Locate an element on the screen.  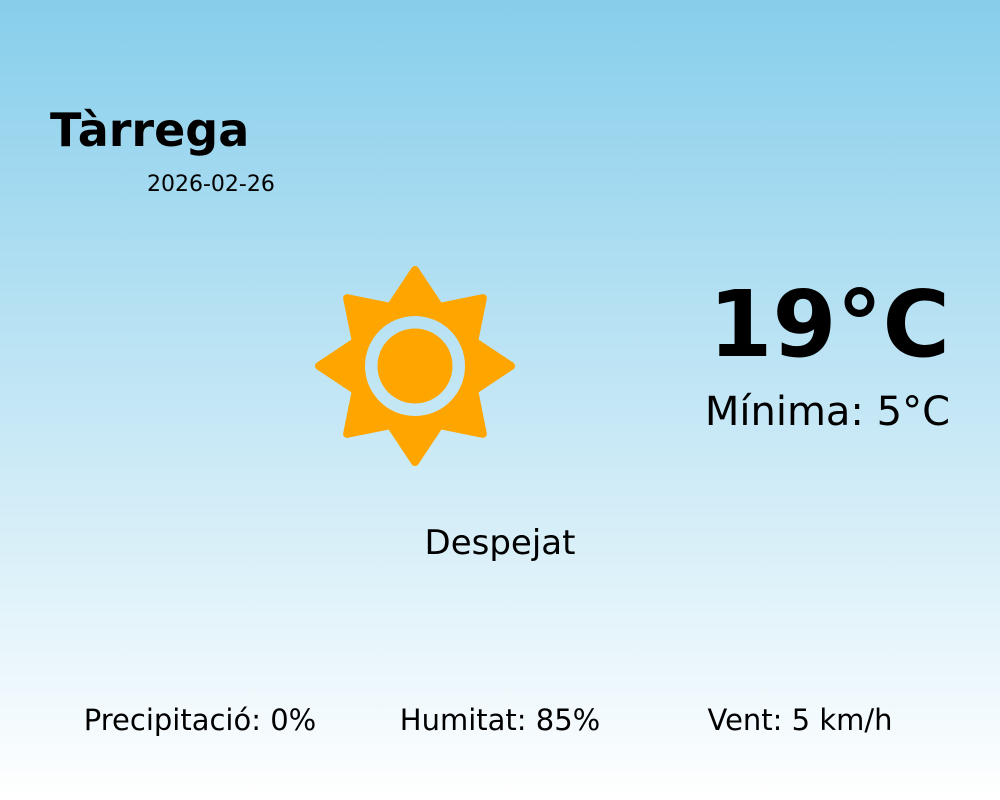
sun-icon is located at coordinates (415, 366).